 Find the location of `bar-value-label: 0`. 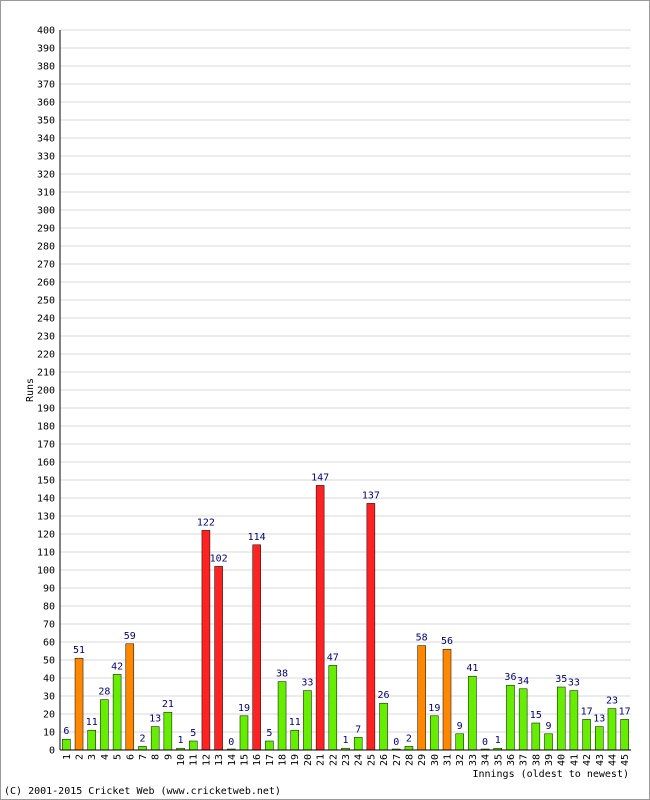

bar-value-label: 0 is located at coordinates (231, 742).